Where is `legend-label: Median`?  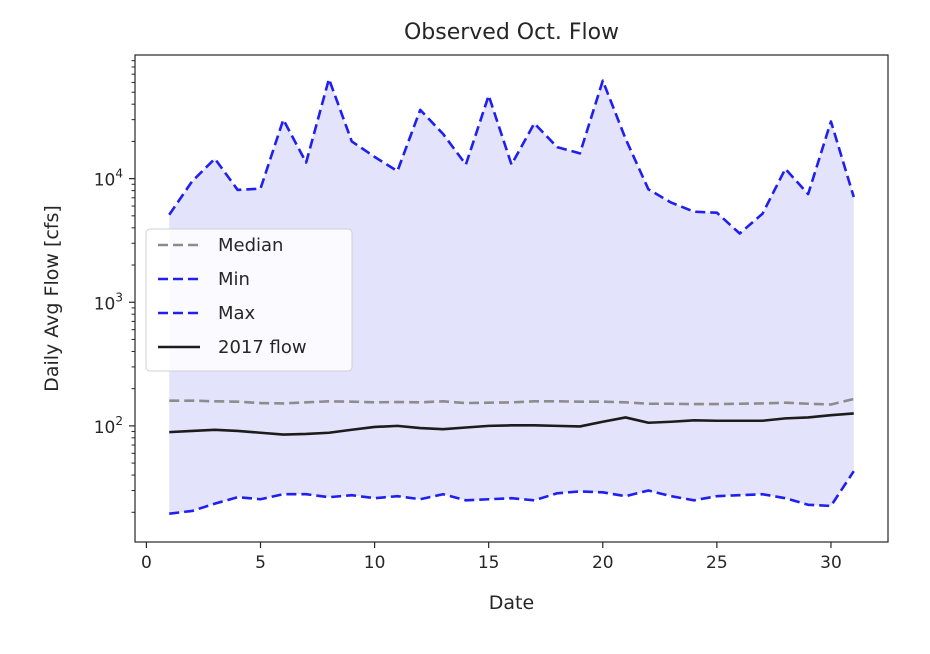
legend-label: Median is located at coordinates (250, 245).